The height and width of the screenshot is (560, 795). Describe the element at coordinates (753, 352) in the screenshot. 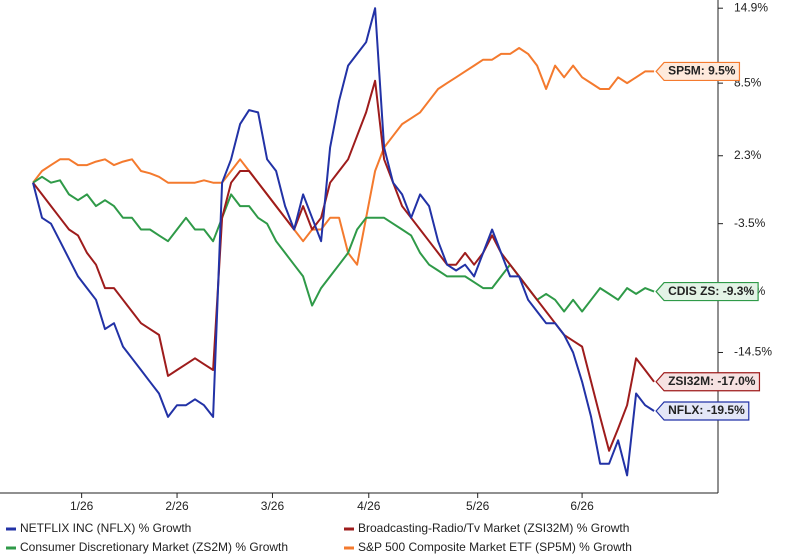

I see `y-tick-label: -14.5%` at that location.